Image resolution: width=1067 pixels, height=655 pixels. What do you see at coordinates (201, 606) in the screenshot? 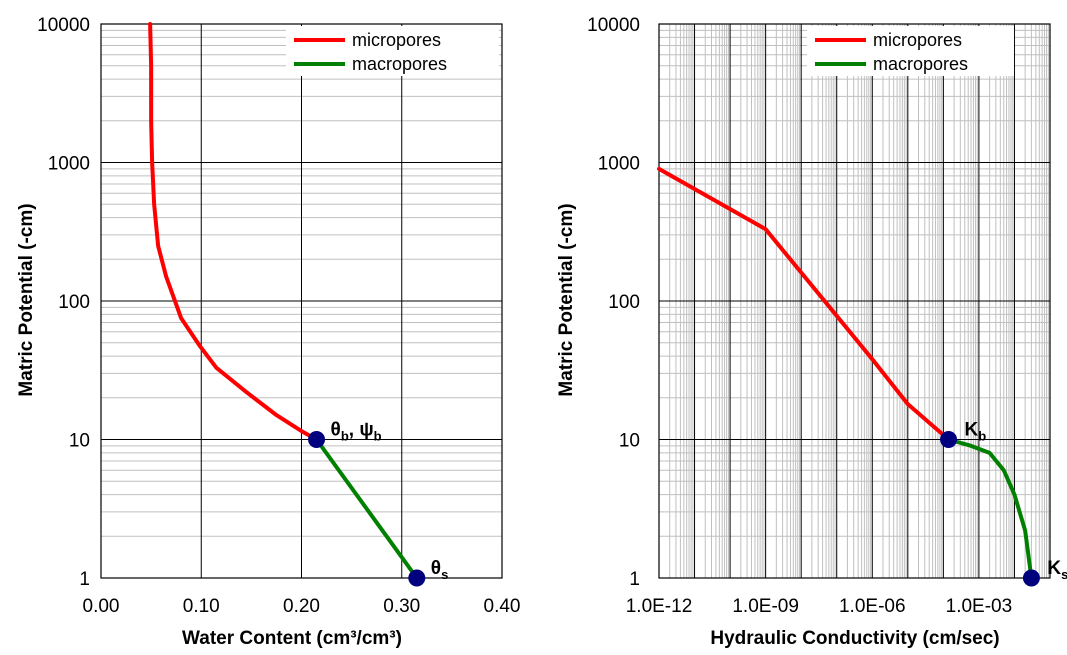
I see `x-tick-label: 0.10` at bounding box center [201, 606].